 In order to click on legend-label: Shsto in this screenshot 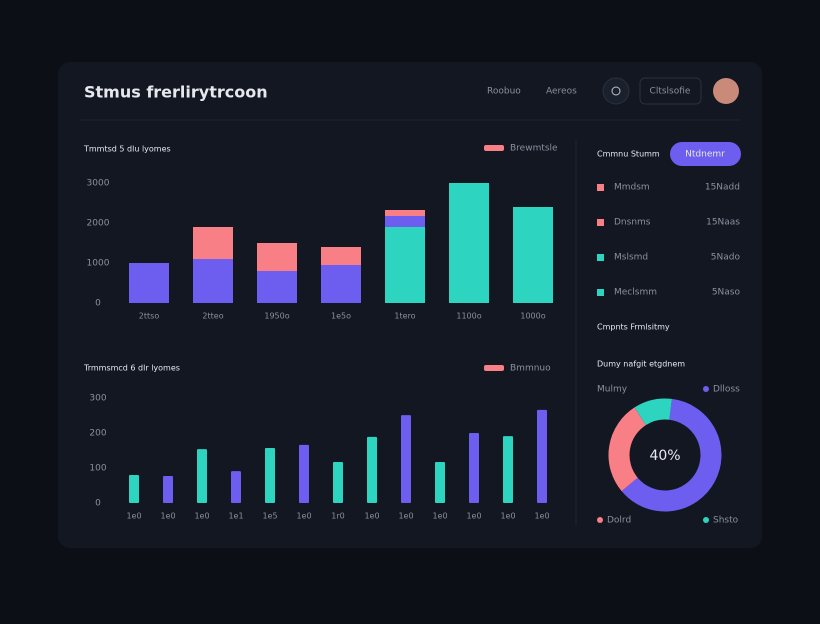, I will do `click(726, 521)`.